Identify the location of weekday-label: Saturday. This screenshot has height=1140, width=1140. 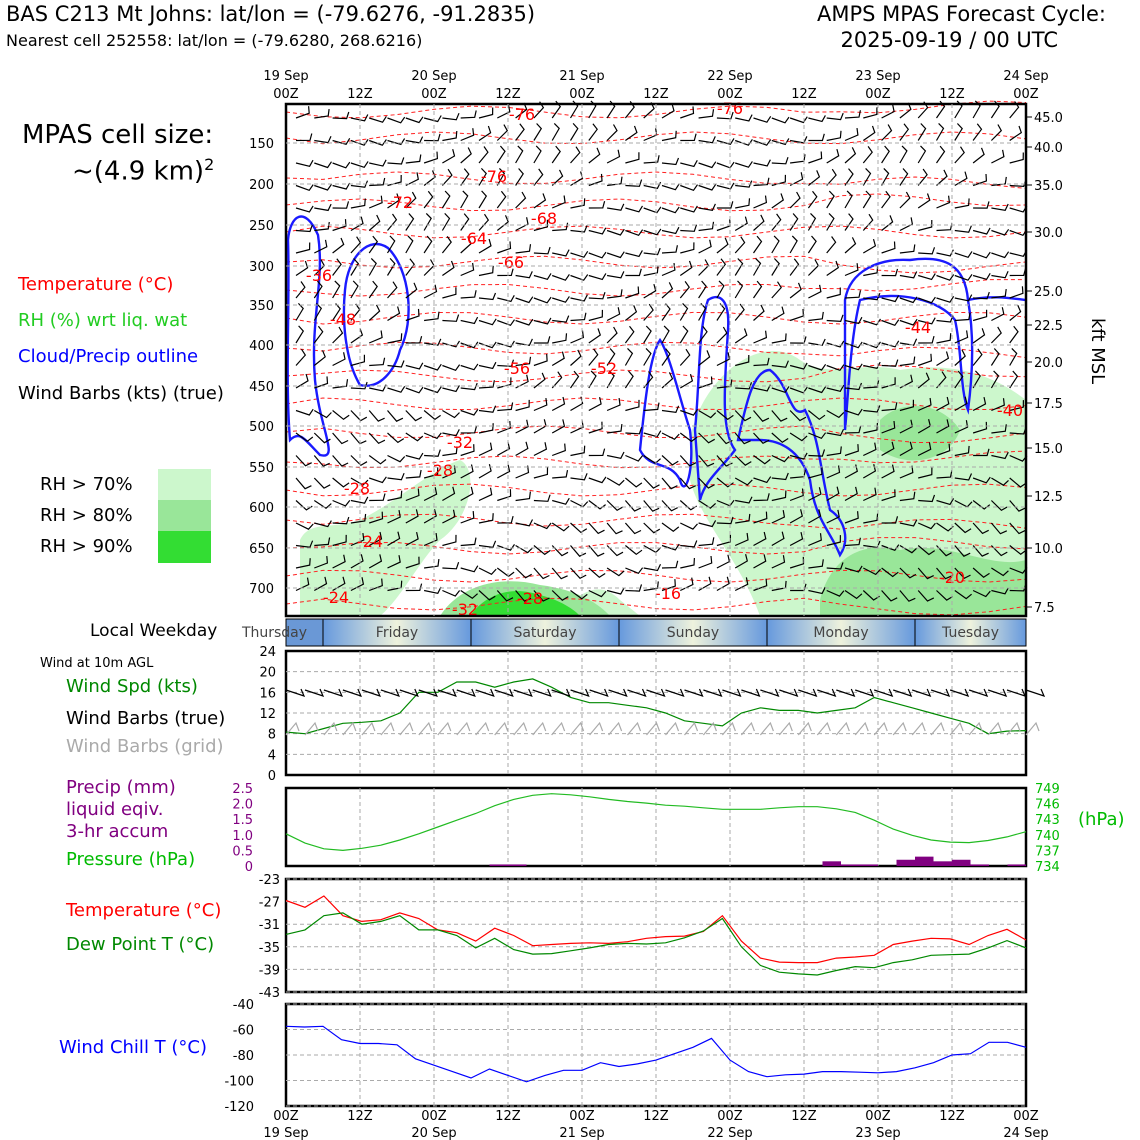
(544, 633).